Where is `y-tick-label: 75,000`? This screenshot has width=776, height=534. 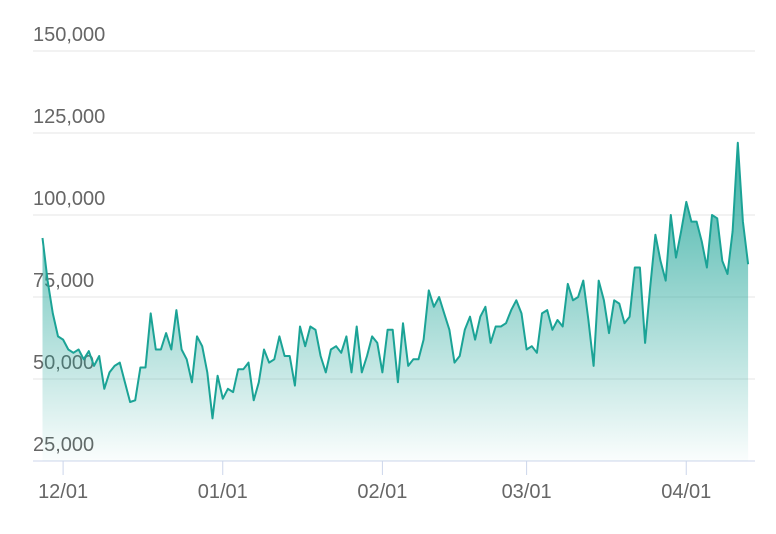
y-tick-label: 75,000 is located at coordinates (63, 281).